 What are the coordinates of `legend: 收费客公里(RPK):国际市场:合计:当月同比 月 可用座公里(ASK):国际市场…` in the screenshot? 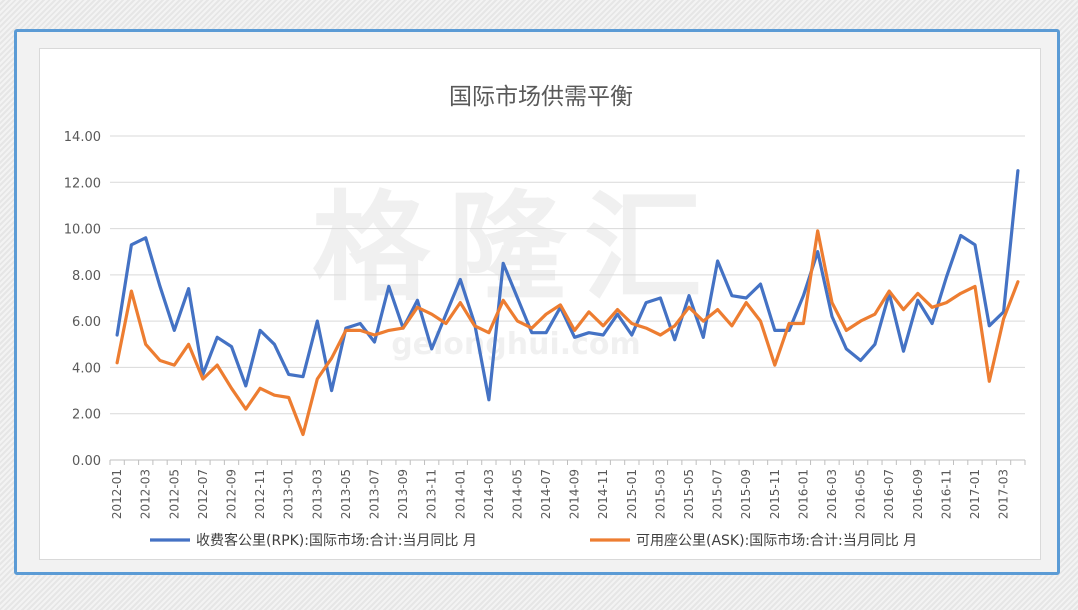 It's located at (533, 540).